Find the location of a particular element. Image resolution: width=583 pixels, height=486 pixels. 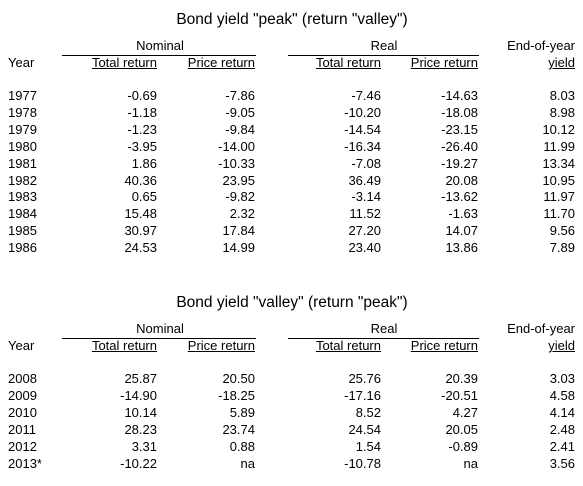

cell: 0.65 is located at coordinates (144, 197).